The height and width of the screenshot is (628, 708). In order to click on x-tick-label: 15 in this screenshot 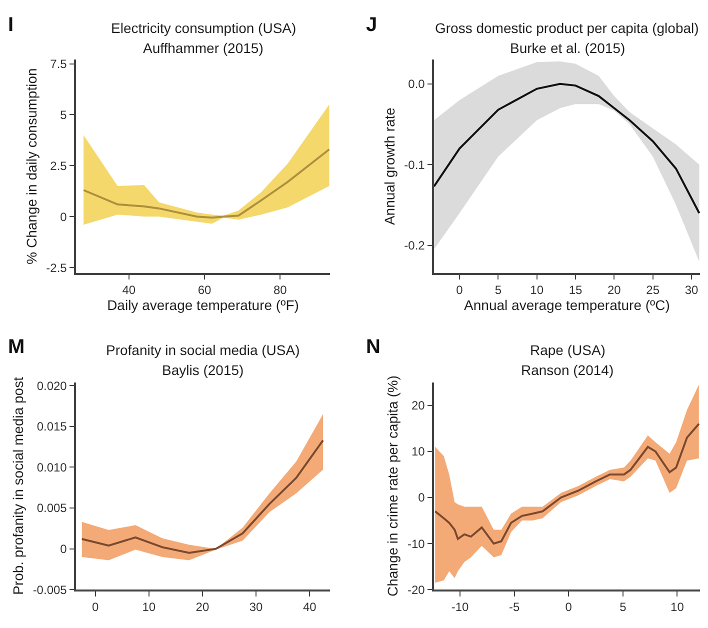, I will do `click(575, 289)`.